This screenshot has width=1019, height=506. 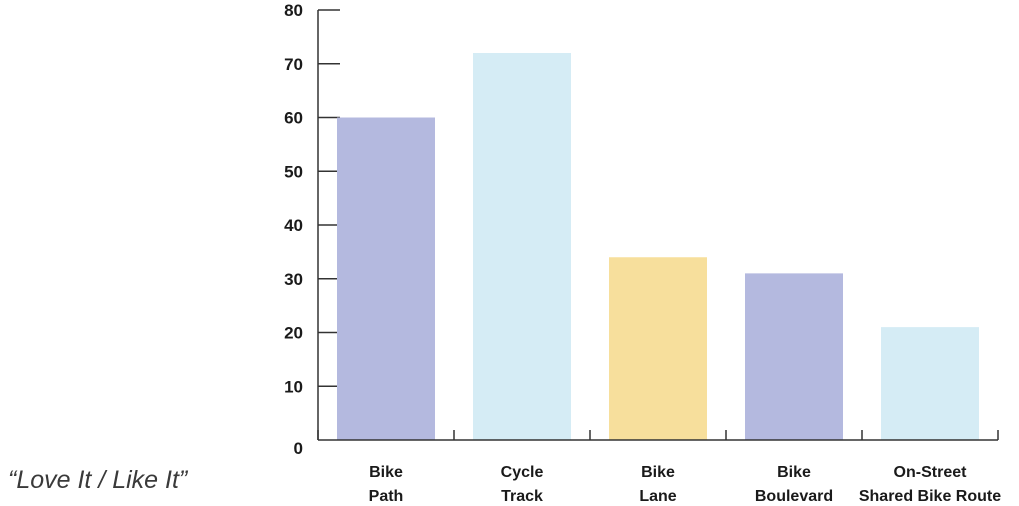 I want to click on x-category-label: Bike Boulevard, so click(x=794, y=484).